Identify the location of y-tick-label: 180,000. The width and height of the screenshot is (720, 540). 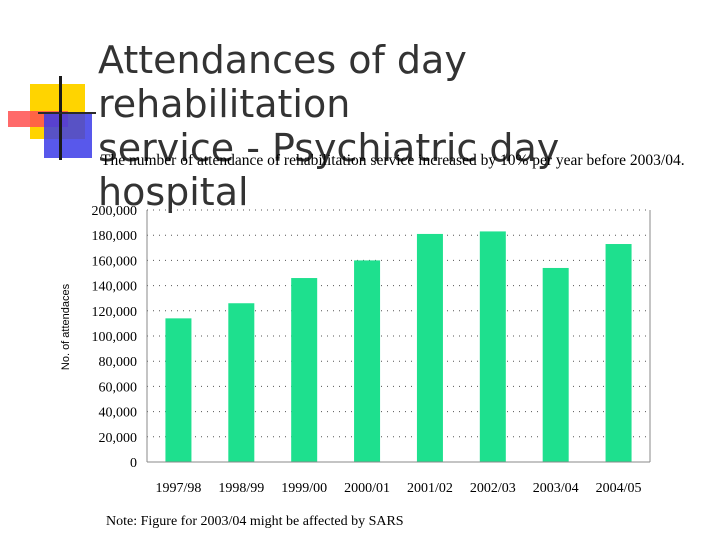
(115, 236).